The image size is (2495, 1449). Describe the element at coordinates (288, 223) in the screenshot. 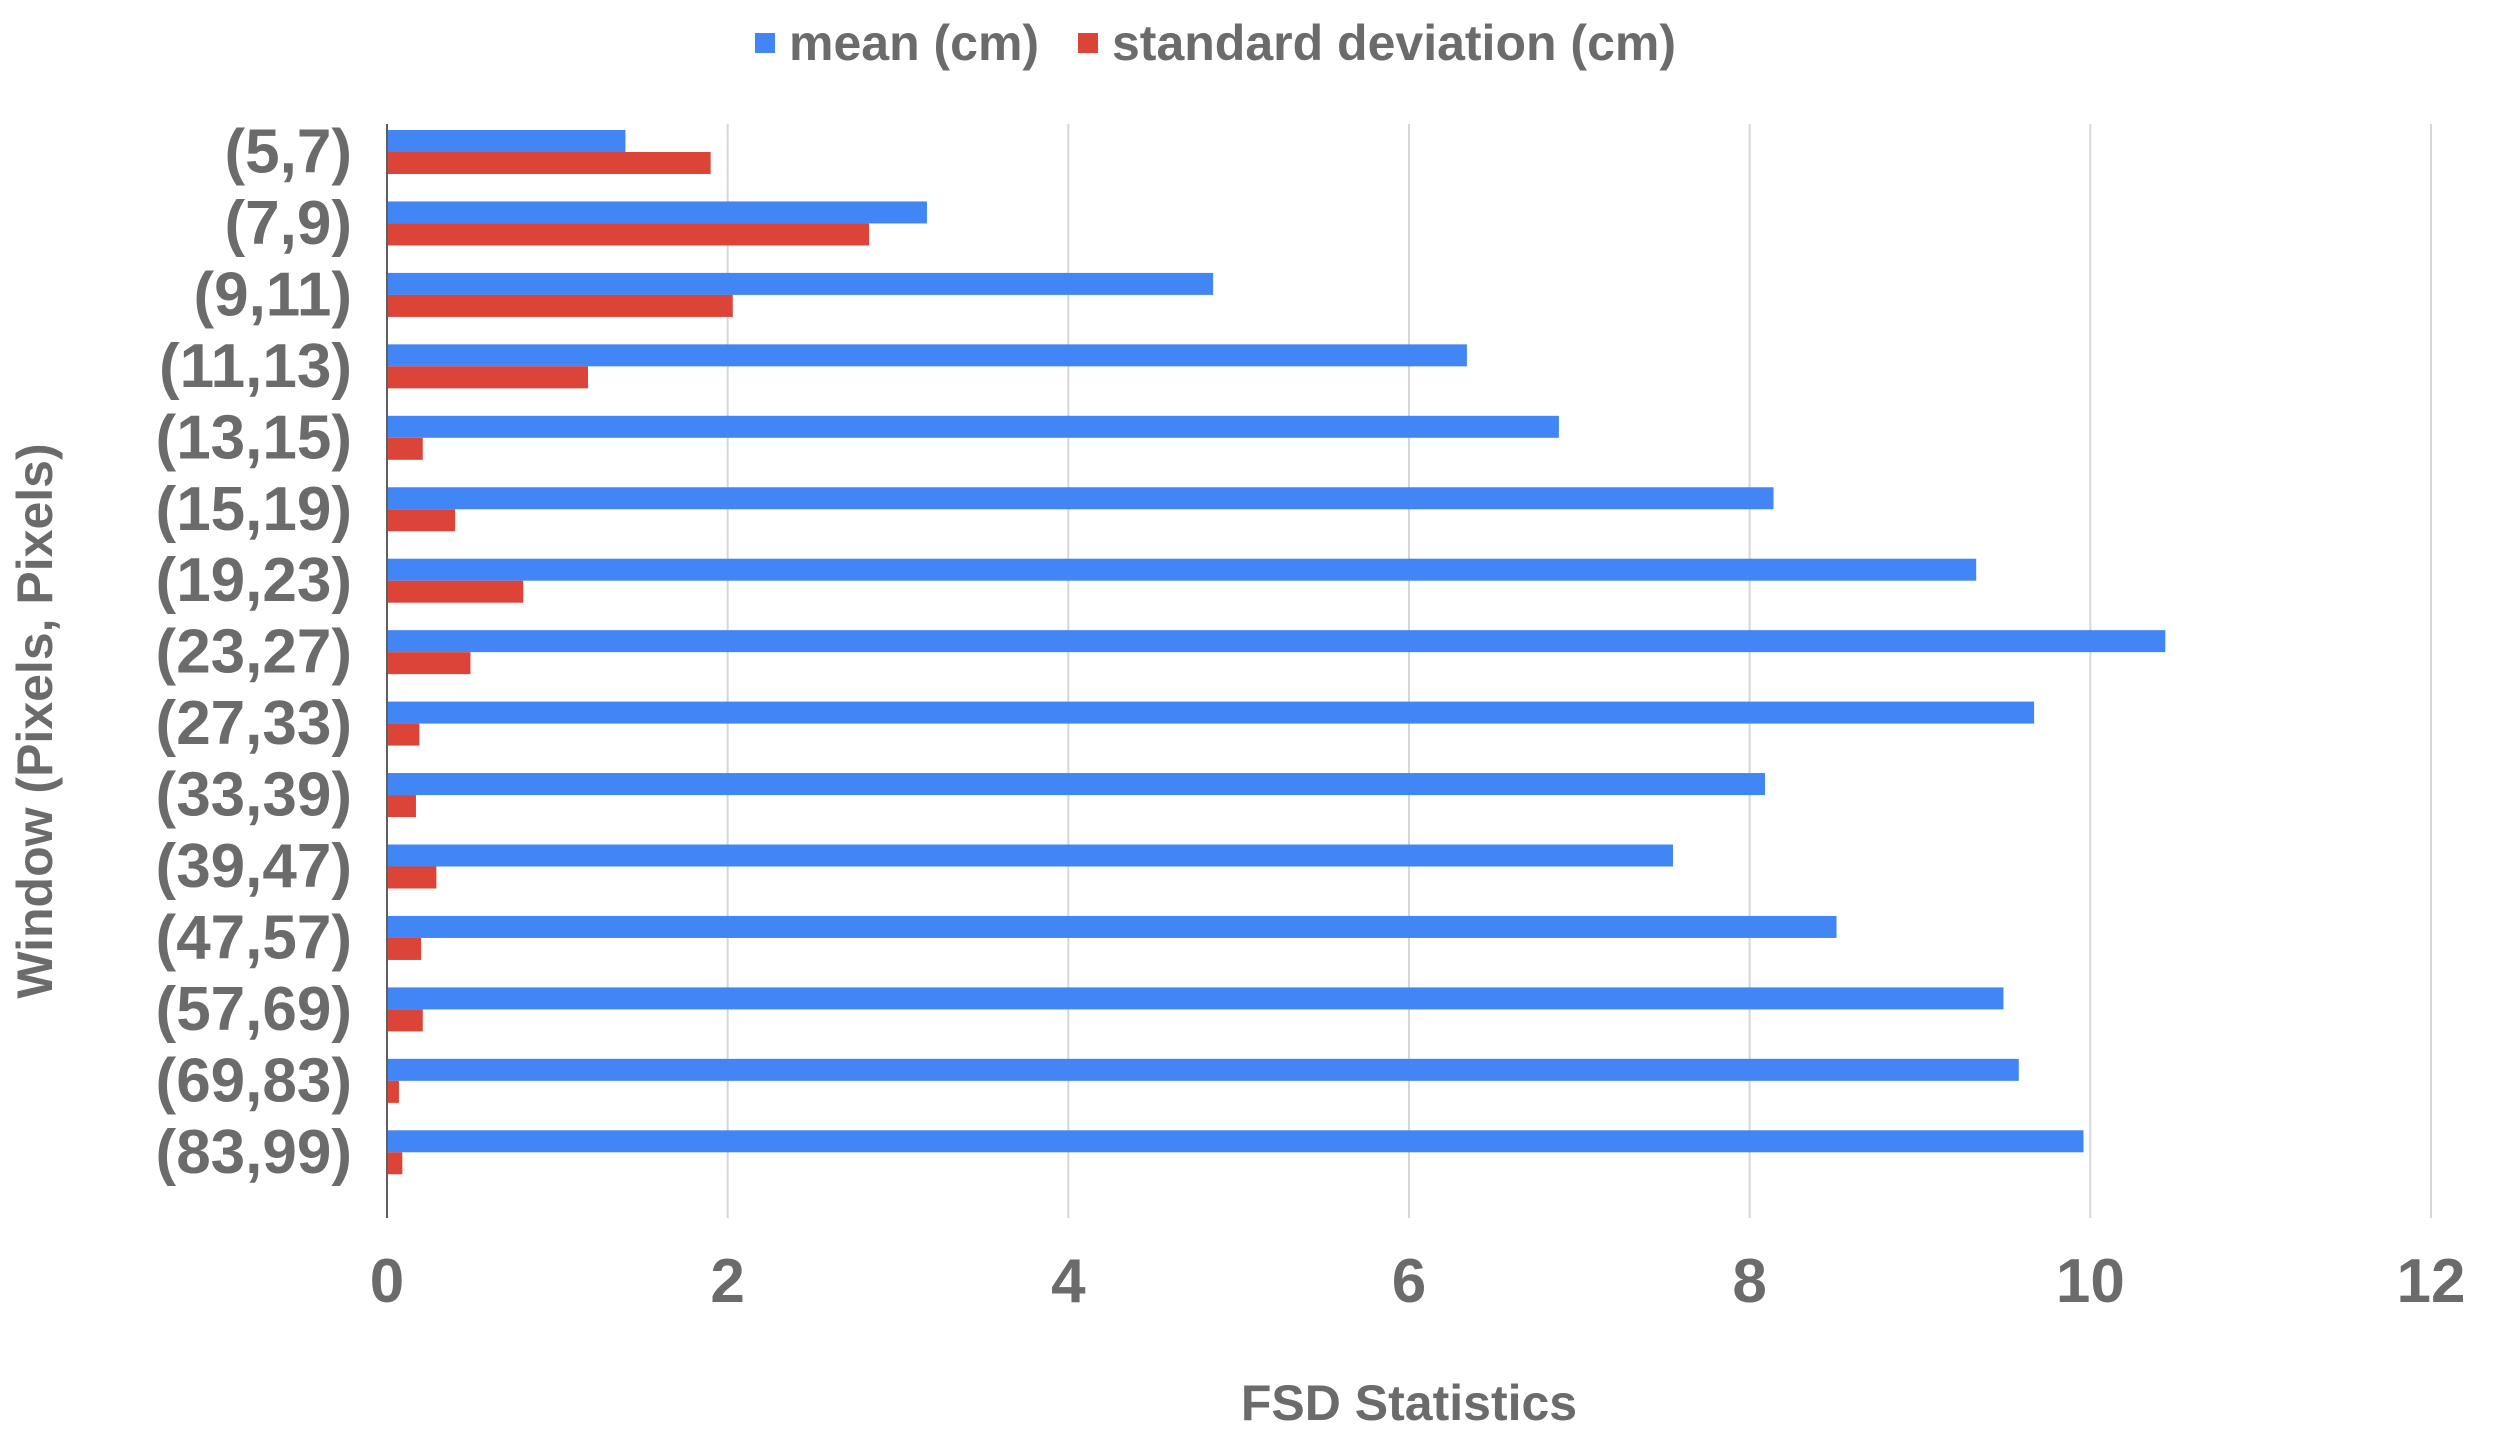

I see `y-tick-label-1: (7,9)` at that location.